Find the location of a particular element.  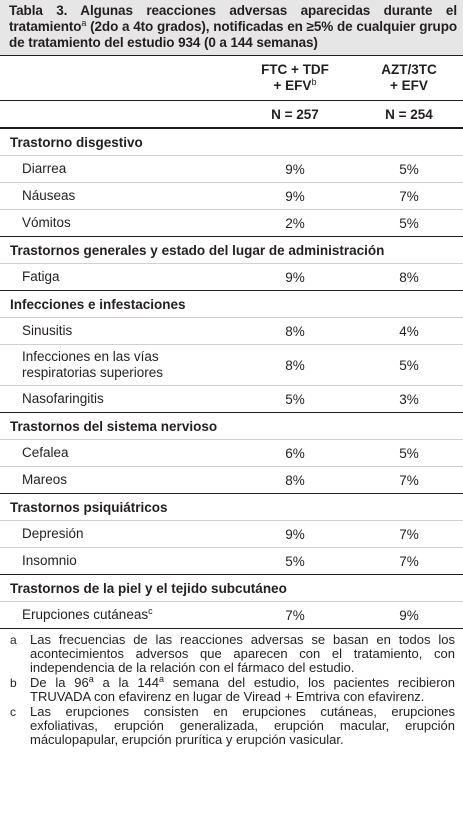

cell-value: 2% is located at coordinates (295, 223).